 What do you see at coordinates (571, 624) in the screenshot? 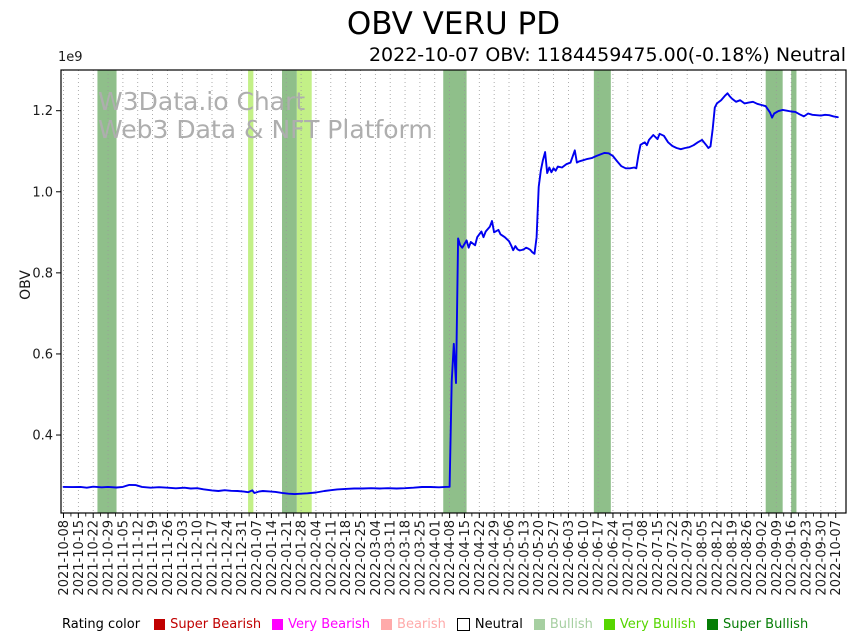
I see `legend-label: Bullish` at bounding box center [571, 624].